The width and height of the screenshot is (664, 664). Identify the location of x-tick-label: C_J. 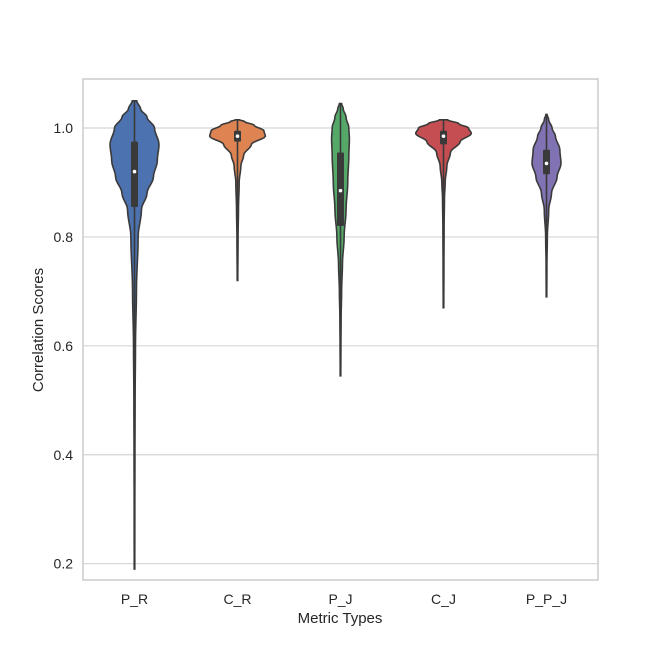
(443, 599).